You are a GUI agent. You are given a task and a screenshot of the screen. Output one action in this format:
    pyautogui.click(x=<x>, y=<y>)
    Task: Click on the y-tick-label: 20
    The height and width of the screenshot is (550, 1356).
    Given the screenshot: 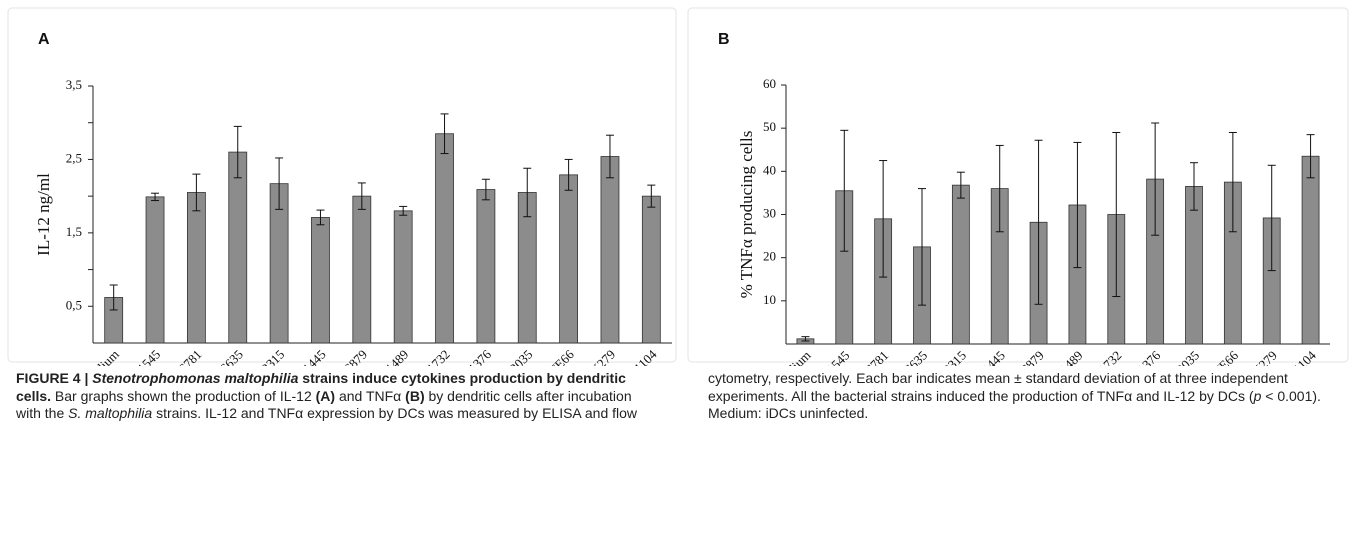 What is the action you would take?
    pyautogui.click(x=769, y=256)
    